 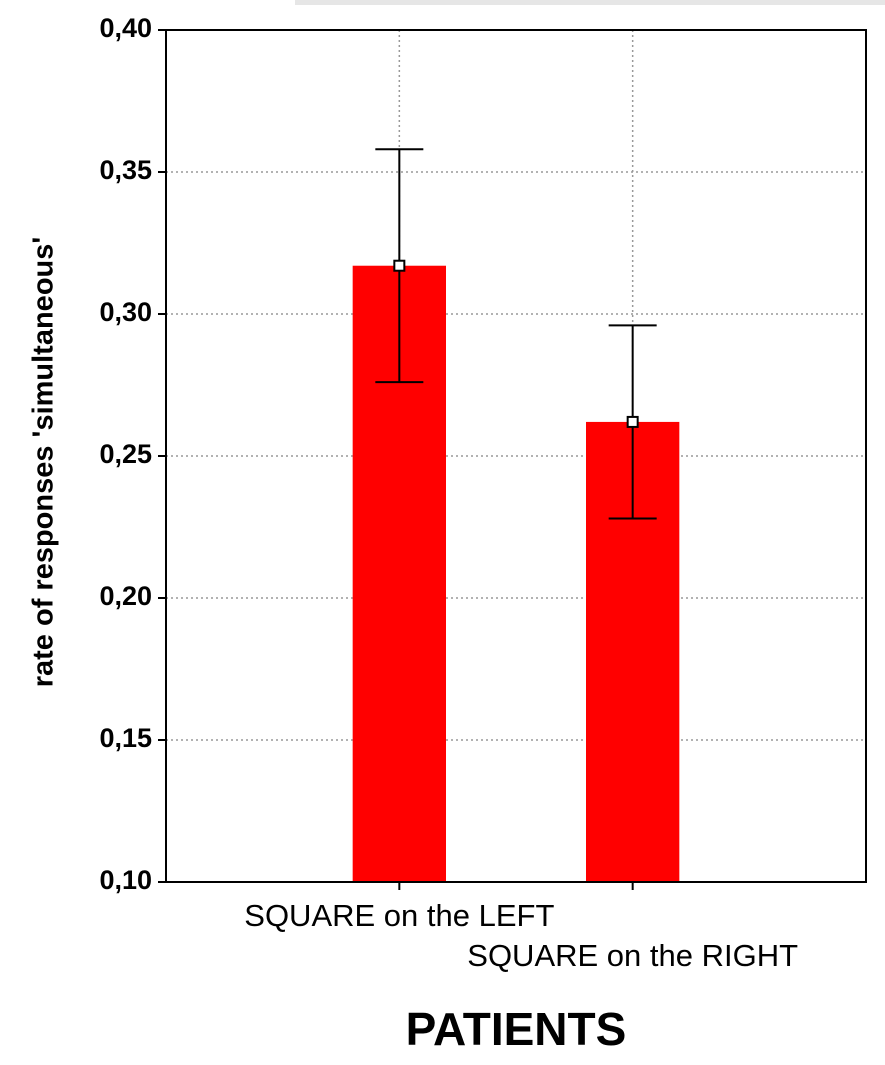 I want to click on x-axis-label: PATIENTS, so click(x=516, y=1029).